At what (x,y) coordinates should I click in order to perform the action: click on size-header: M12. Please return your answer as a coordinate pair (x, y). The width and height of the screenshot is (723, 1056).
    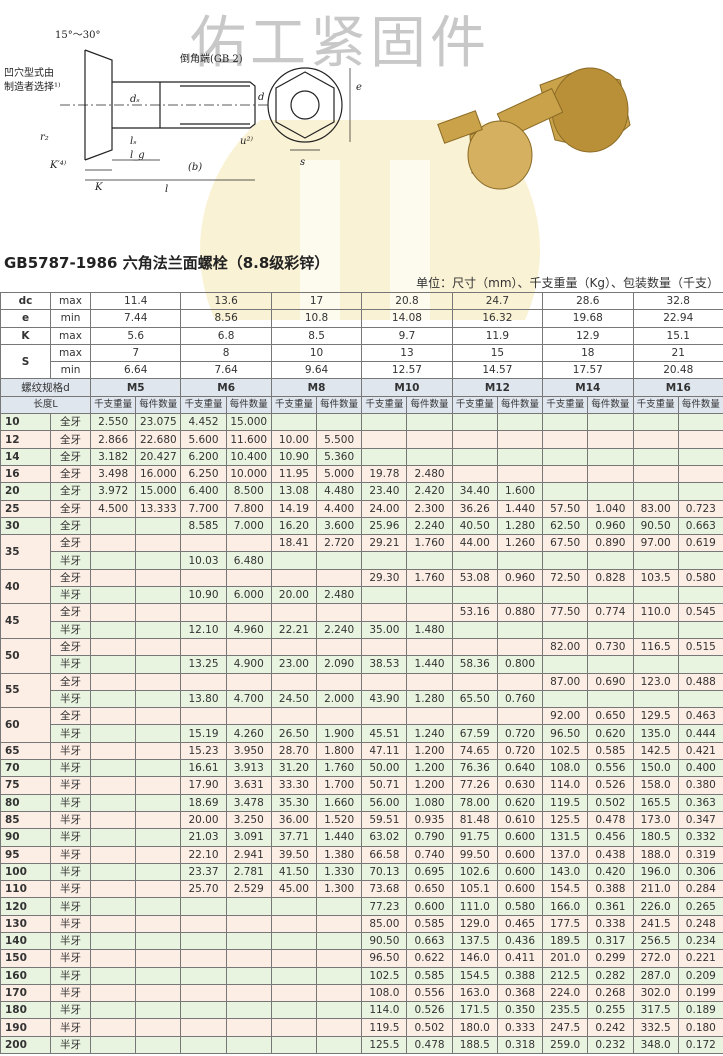
    Looking at the image, I should click on (497, 387).